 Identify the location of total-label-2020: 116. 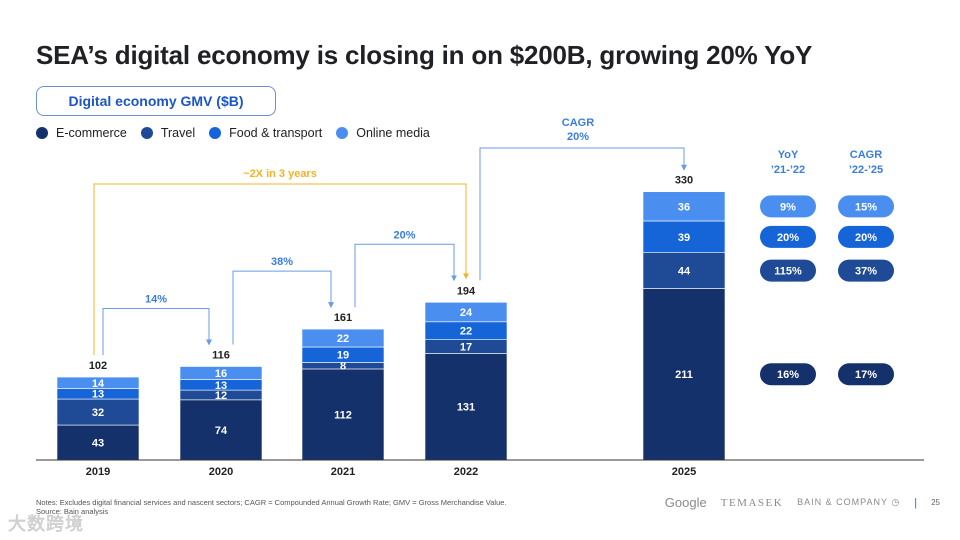
(221, 356).